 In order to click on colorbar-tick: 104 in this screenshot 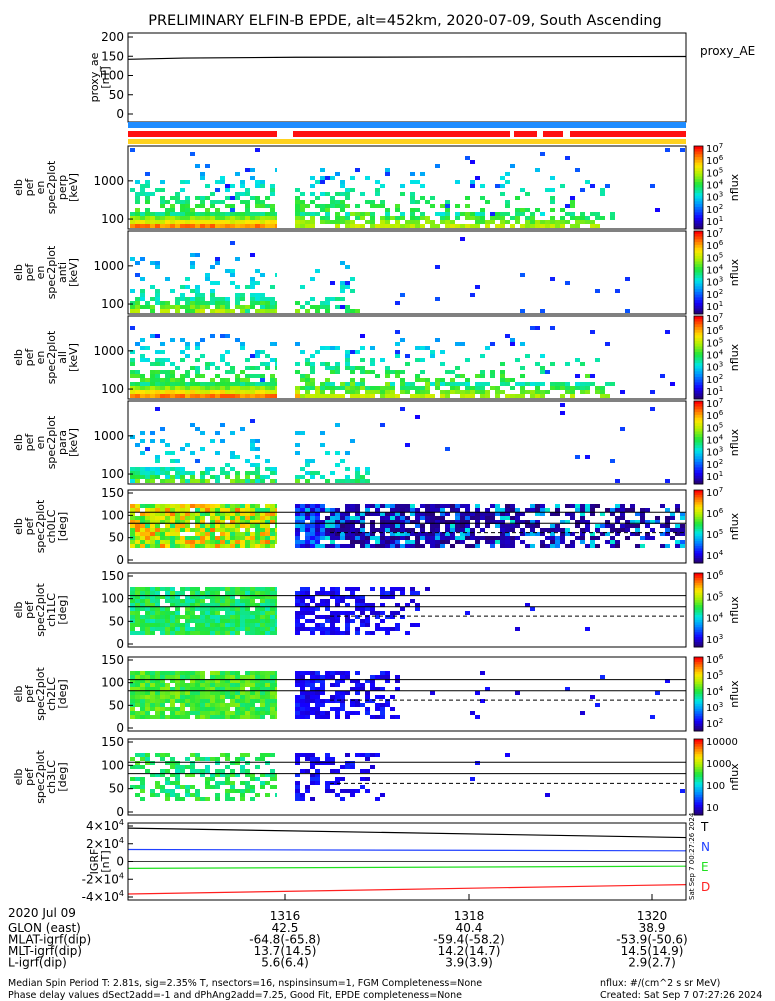, I will do `click(715, 440)`.